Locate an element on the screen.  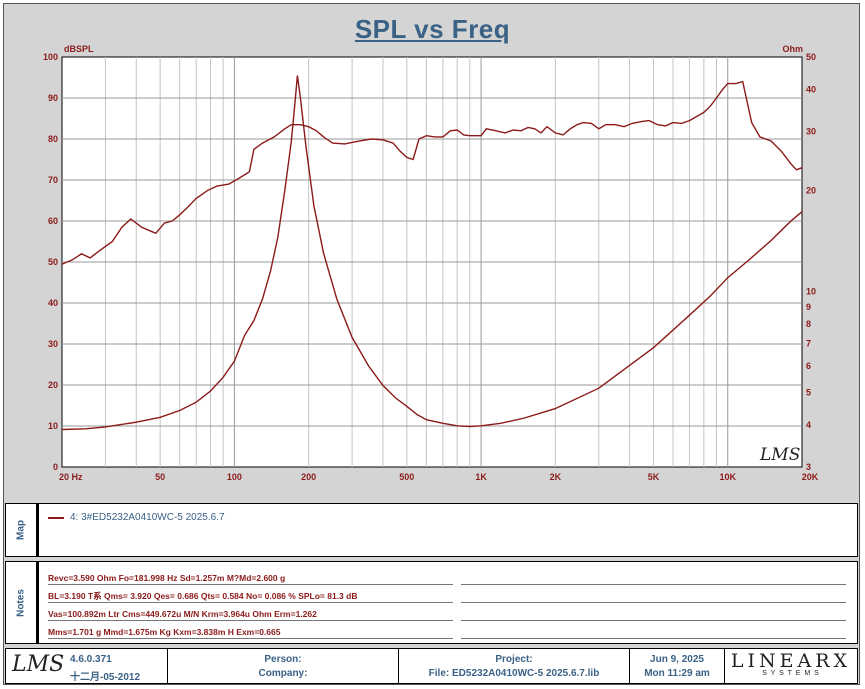
map-label-box: Map is located at coordinates (22, 530).